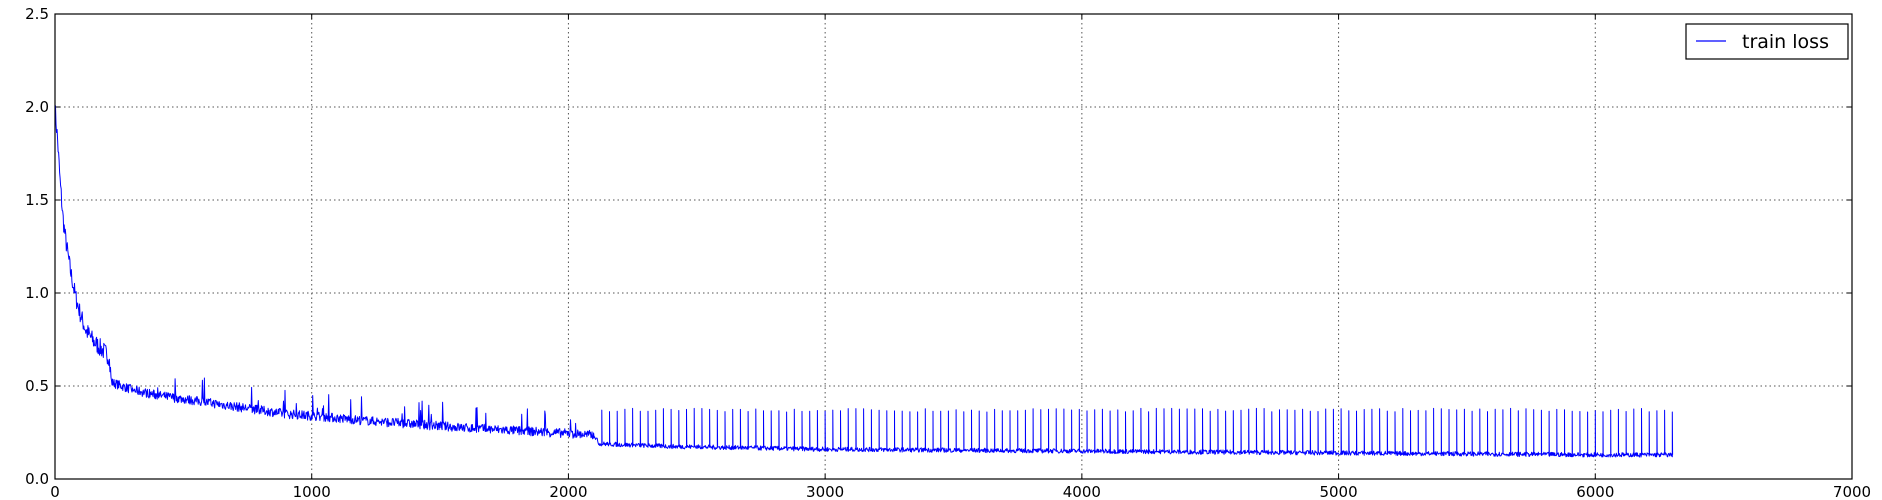 Image resolution: width=1882 pixels, height=500 pixels. What do you see at coordinates (1338, 491) in the screenshot?
I see `x-tick-label: 5000` at bounding box center [1338, 491].